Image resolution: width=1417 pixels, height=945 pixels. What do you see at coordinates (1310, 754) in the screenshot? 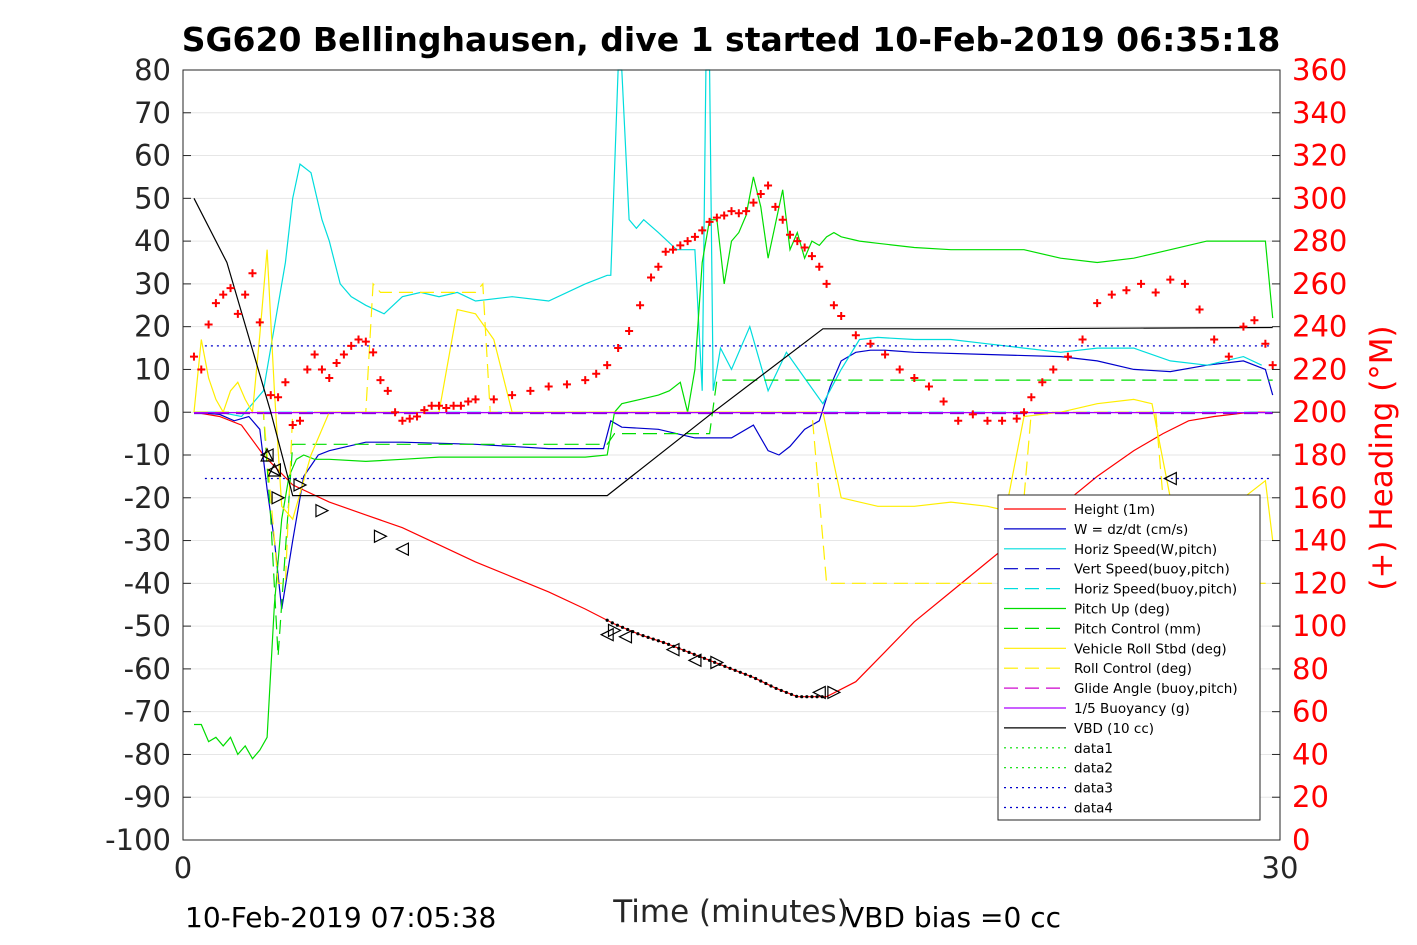
I see `y2-tick-label: 40` at bounding box center [1310, 754].